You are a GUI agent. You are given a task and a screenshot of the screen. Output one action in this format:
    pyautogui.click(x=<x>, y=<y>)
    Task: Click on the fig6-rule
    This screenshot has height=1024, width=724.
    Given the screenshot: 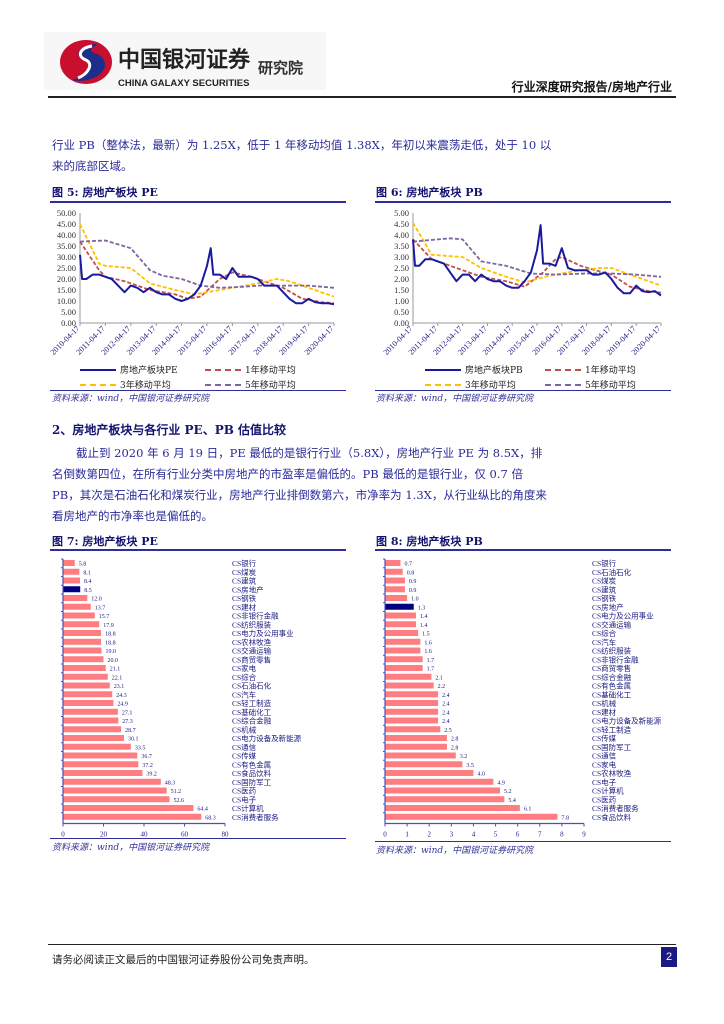 What is the action you would take?
    pyautogui.click(x=523, y=202)
    